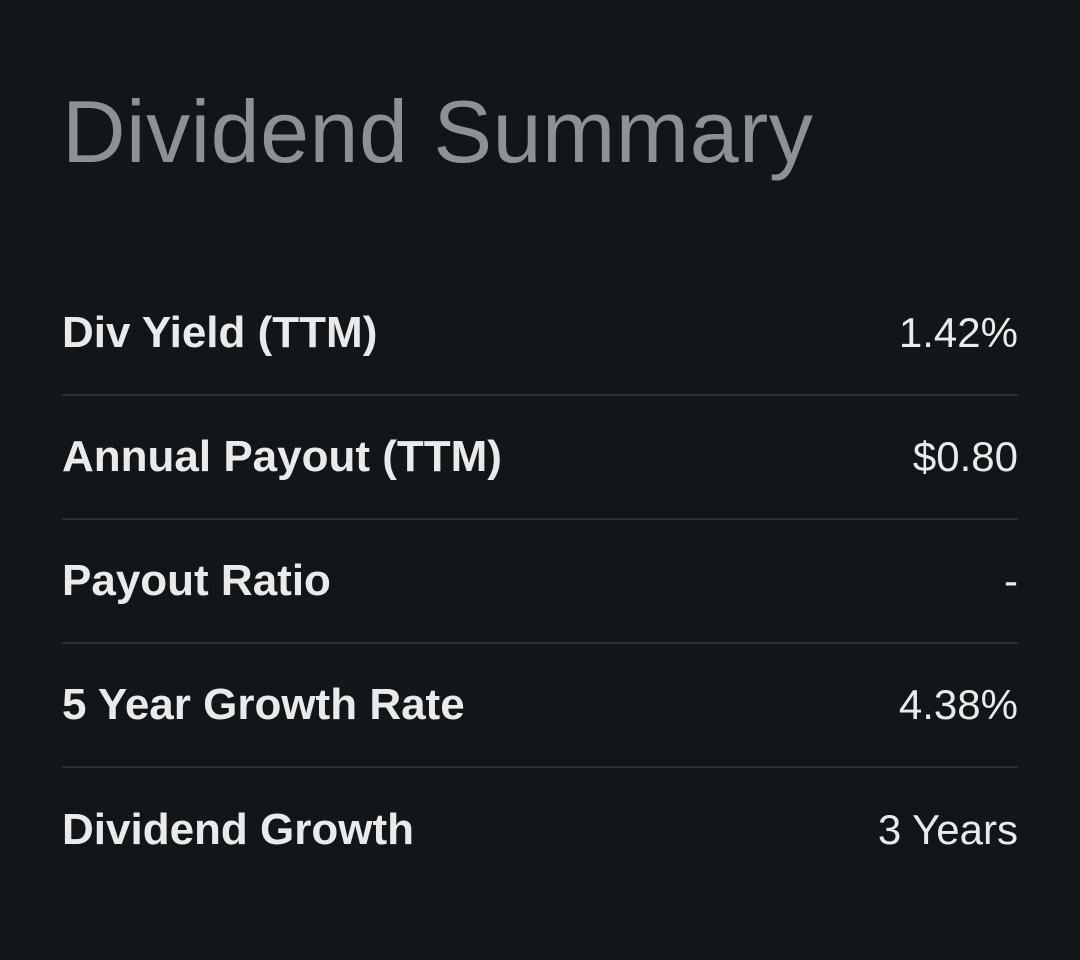 Image resolution: width=1080 pixels, height=960 pixels. Describe the element at coordinates (196, 580) in the screenshot. I see `metric-label: Payout Ratio` at that location.